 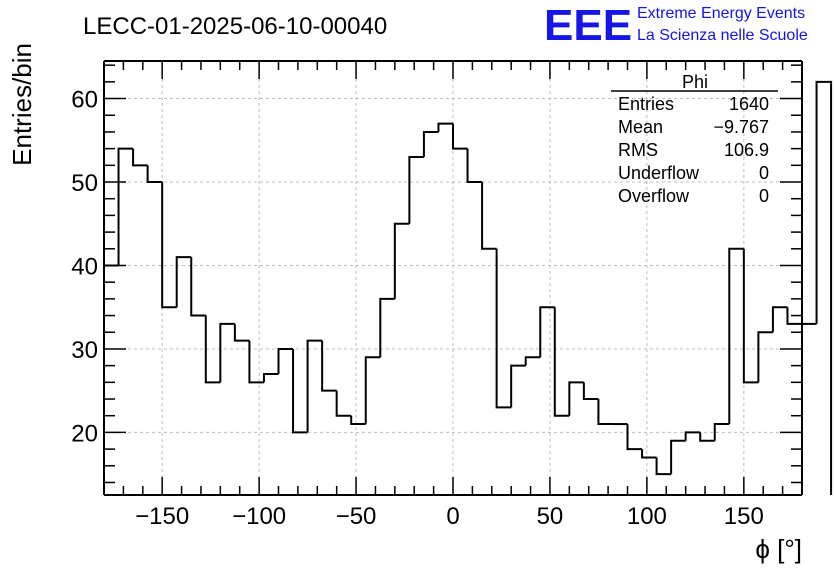 I want to click on logo-mark: EEE, so click(x=588, y=25).